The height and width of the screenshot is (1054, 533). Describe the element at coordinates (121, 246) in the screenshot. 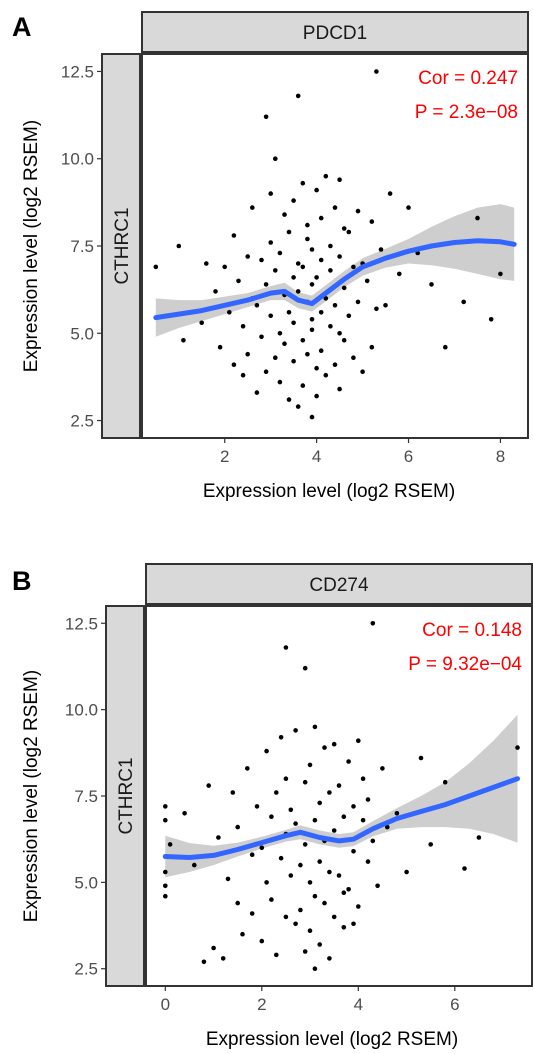

I see `row-strip` at that location.